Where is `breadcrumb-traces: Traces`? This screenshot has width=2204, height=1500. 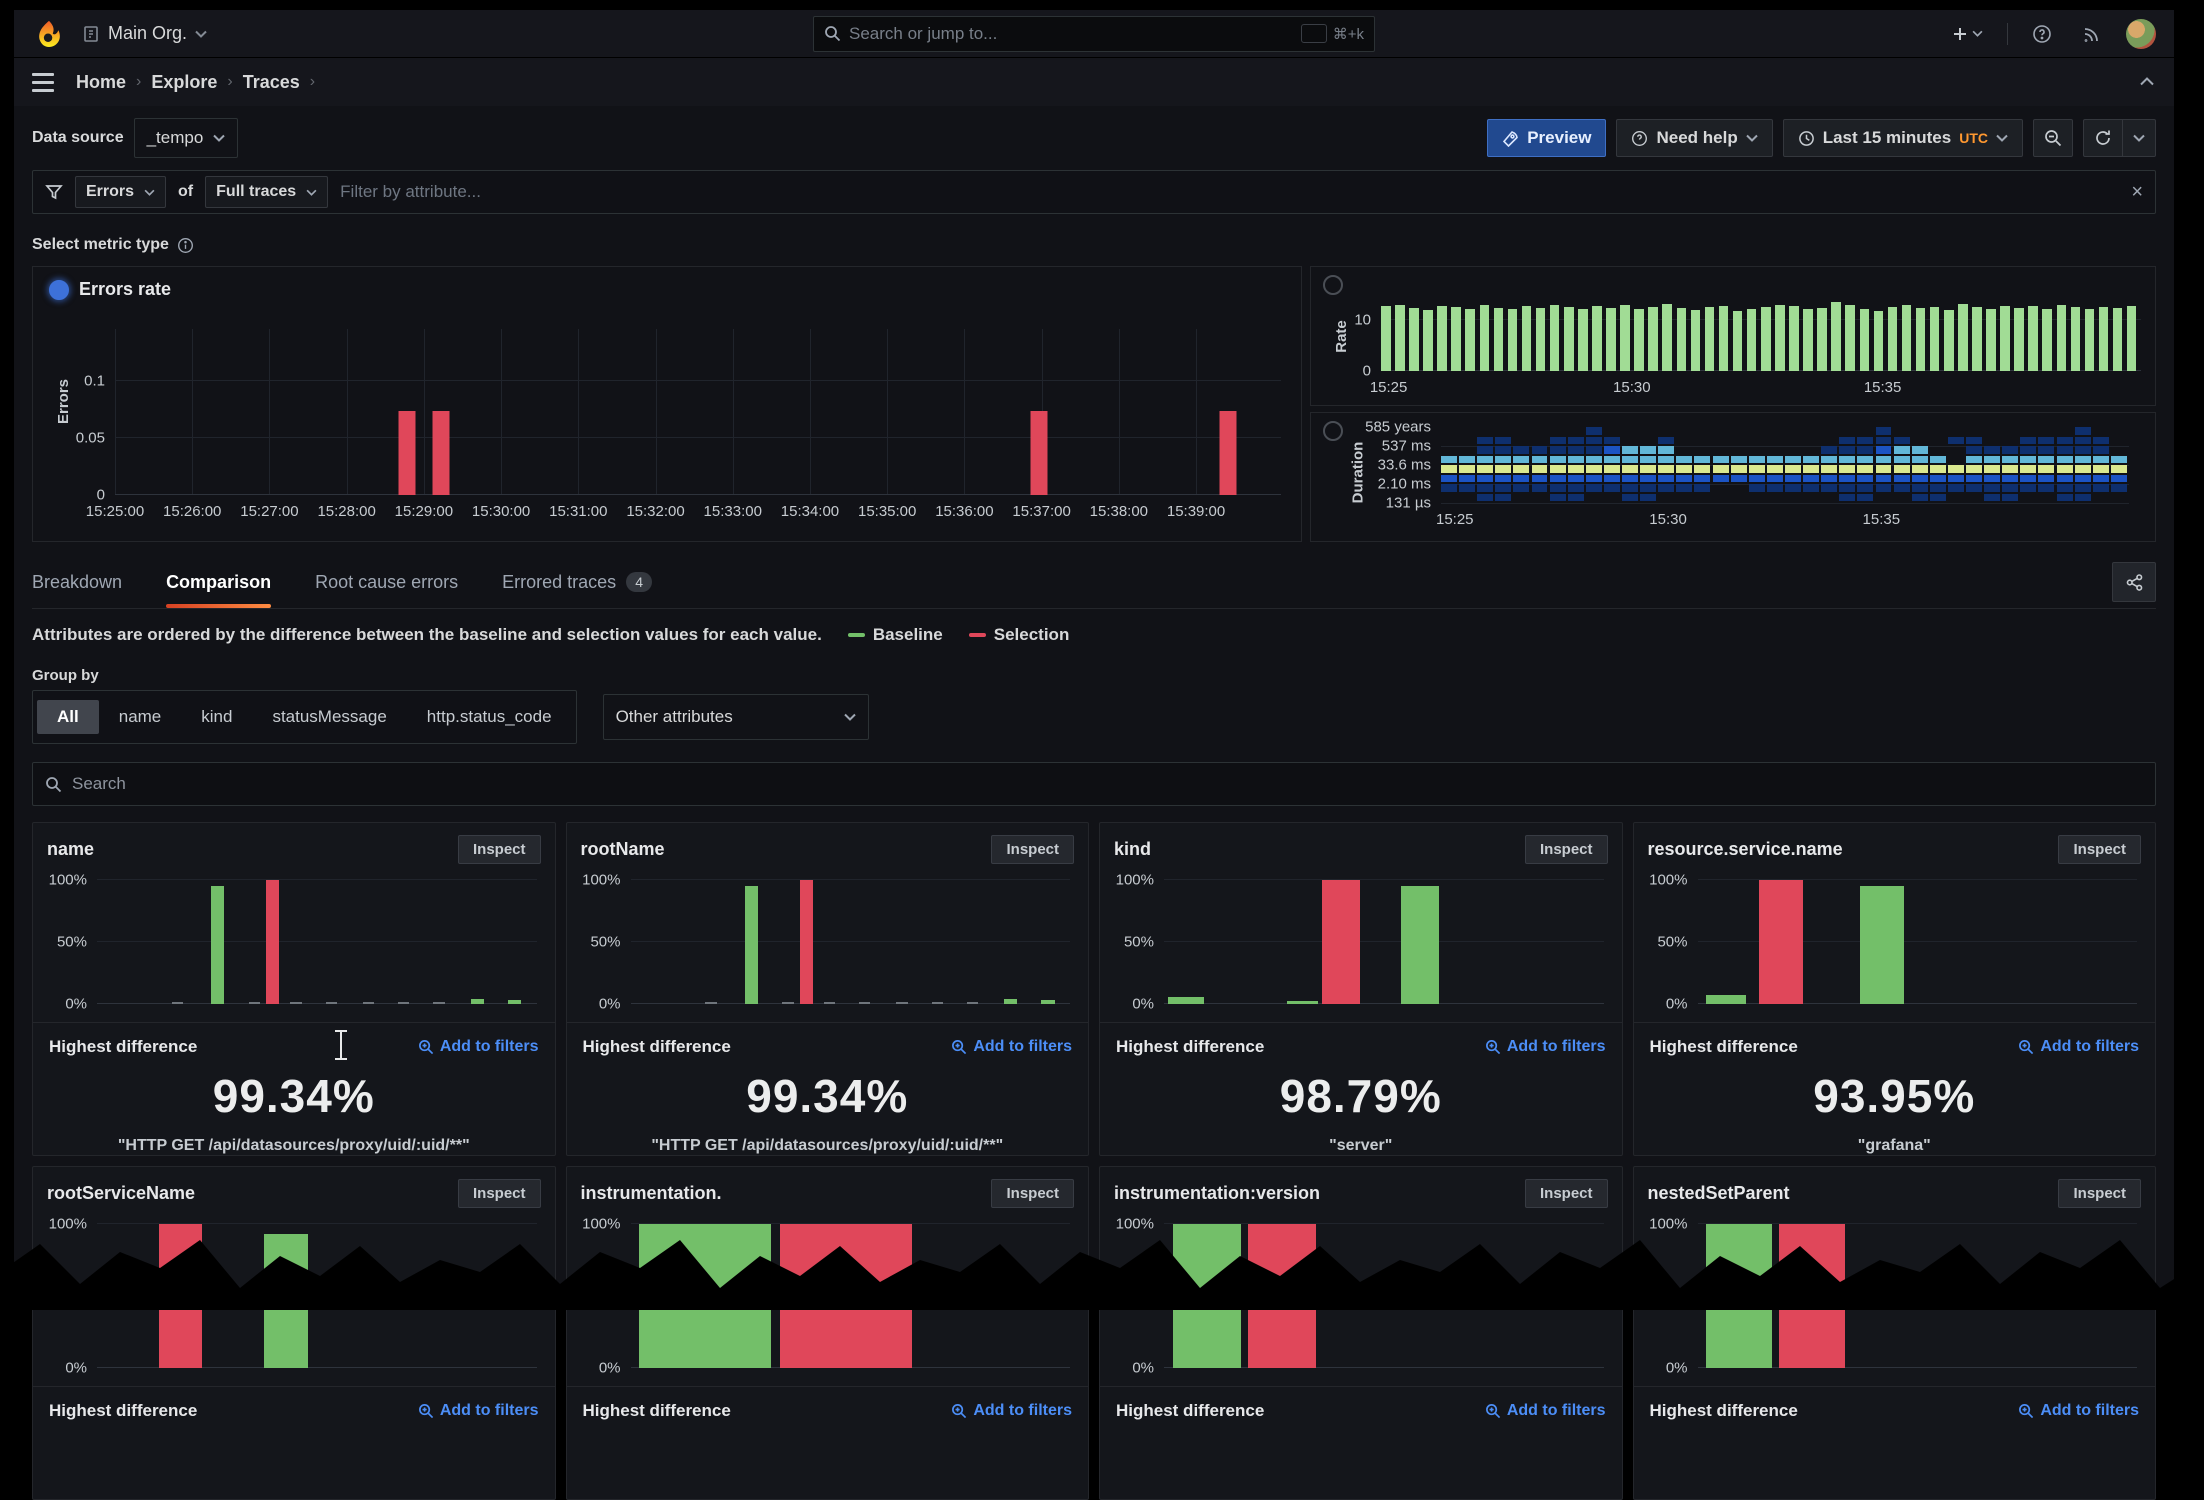 breadcrumb-traces: Traces is located at coordinates (271, 81).